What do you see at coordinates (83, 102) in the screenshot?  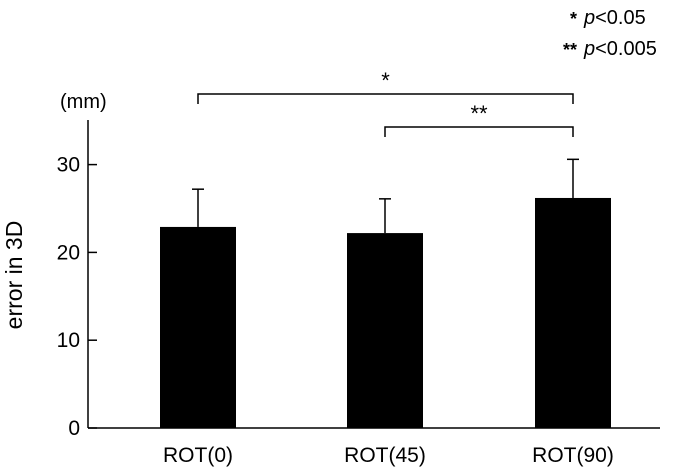 I see `y-axis-unit: (mm)` at bounding box center [83, 102].